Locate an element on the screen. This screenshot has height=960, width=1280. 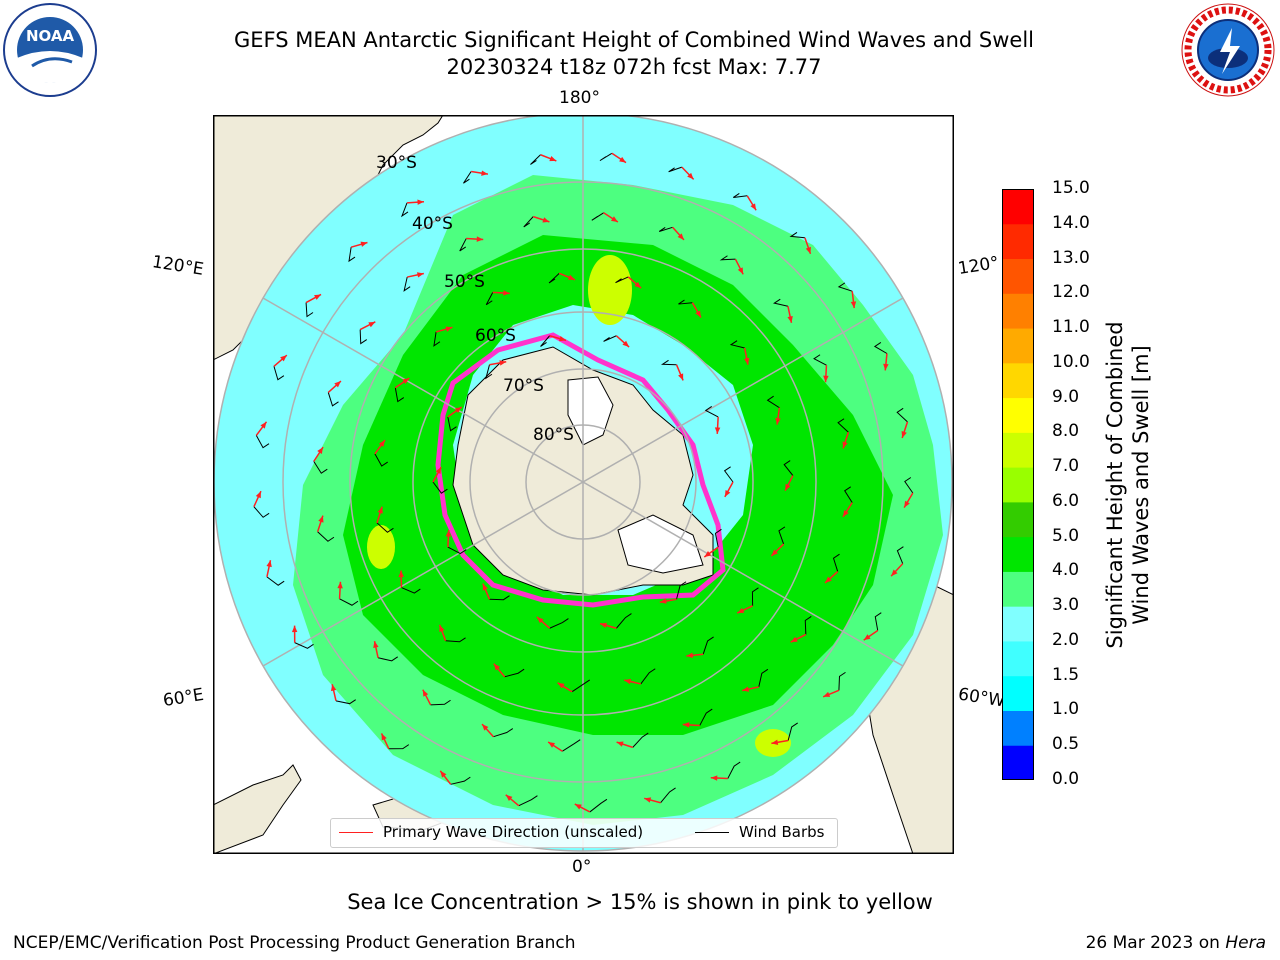
colorbar-tick-label: 12.0 is located at coordinates (1071, 292).